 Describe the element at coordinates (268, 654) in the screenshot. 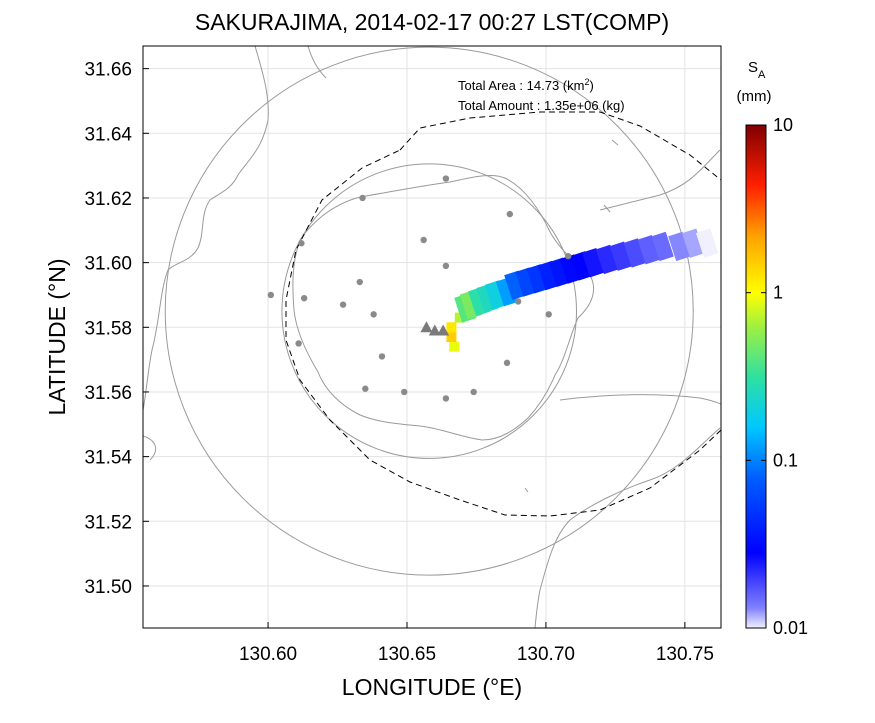

I see `x-tick-label: 130.60` at that location.